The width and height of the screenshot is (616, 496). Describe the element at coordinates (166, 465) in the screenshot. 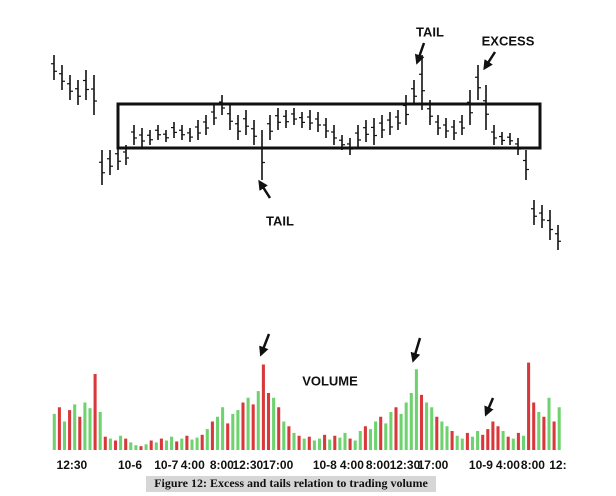

I see `x-tick-label: 10-7` at that location.